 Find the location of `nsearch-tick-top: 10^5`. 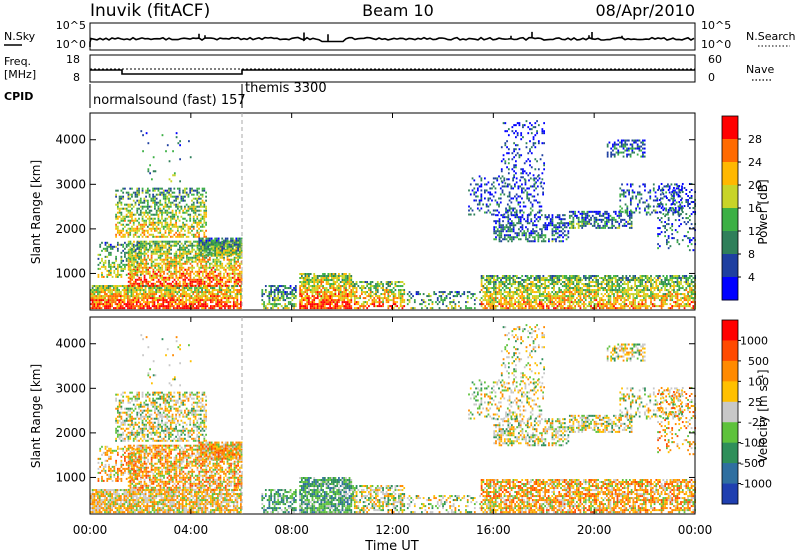

nsearch-tick-top: 10^5 is located at coordinates (716, 25).